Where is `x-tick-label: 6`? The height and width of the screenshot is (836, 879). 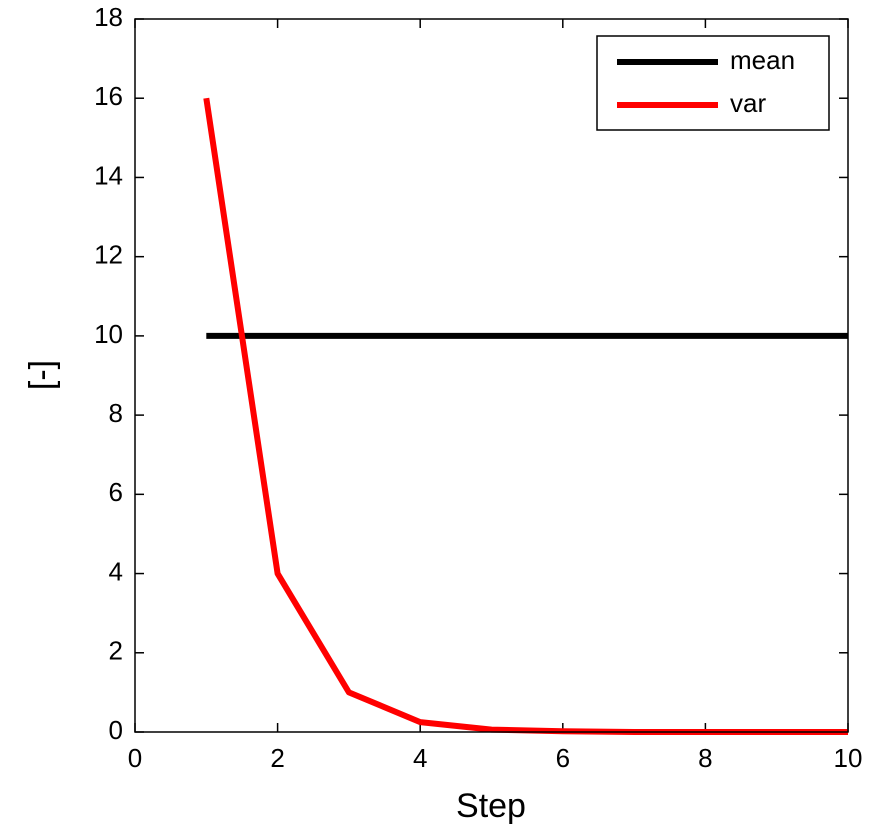
x-tick-label: 6 is located at coordinates (563, 758).